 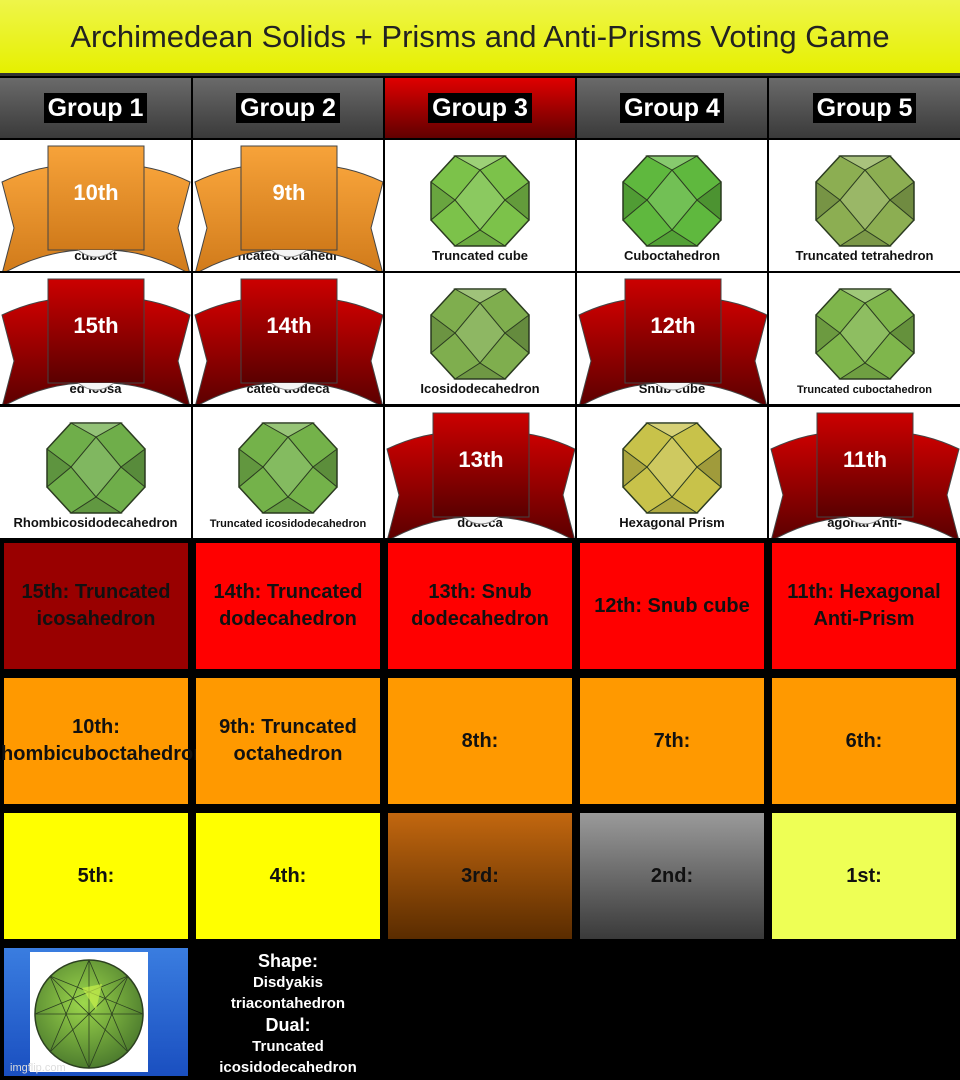 What do you see at coordinates (672, 255) in the screenshot?
I see `solid-name-label: Cuboctahedron` at bounding box center [672, 255].